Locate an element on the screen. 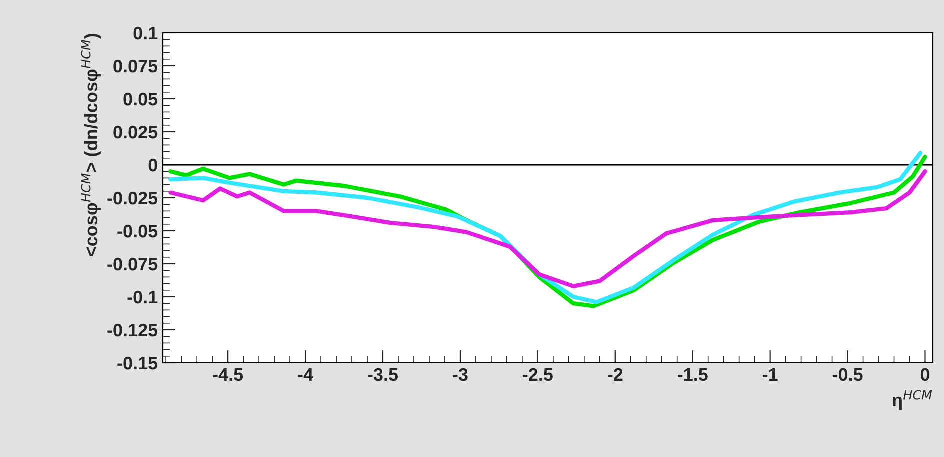 The image size is (944, 457). y-tick-label: -0.05 is located at coordinates (138, 231).